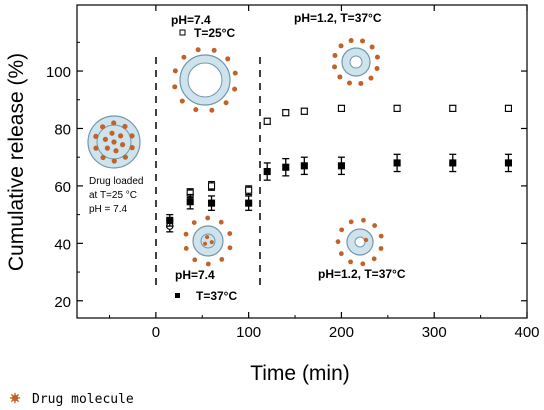 This screenshot has width=544, height=410. Describe the element at coordinates (16, 162) in the screenshot. I see `y-axis-title: Cumulative release (%)` at that location.